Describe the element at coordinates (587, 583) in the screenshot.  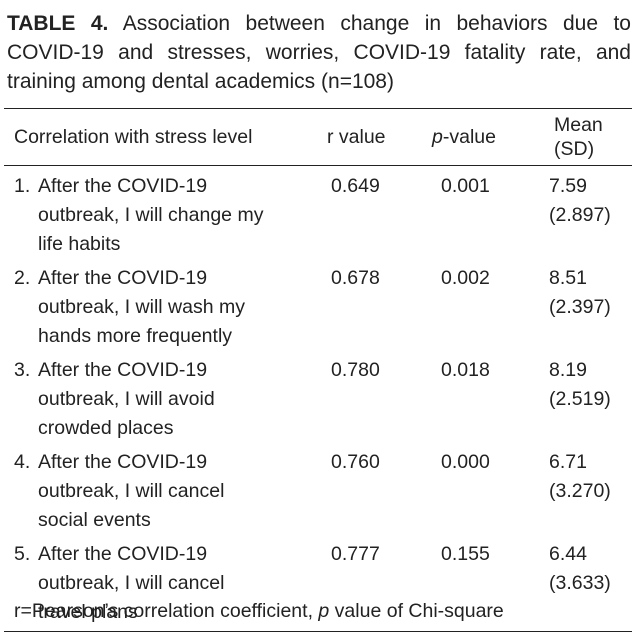
I see `row-mean-sd: 6.44 (3.633)` at that location.